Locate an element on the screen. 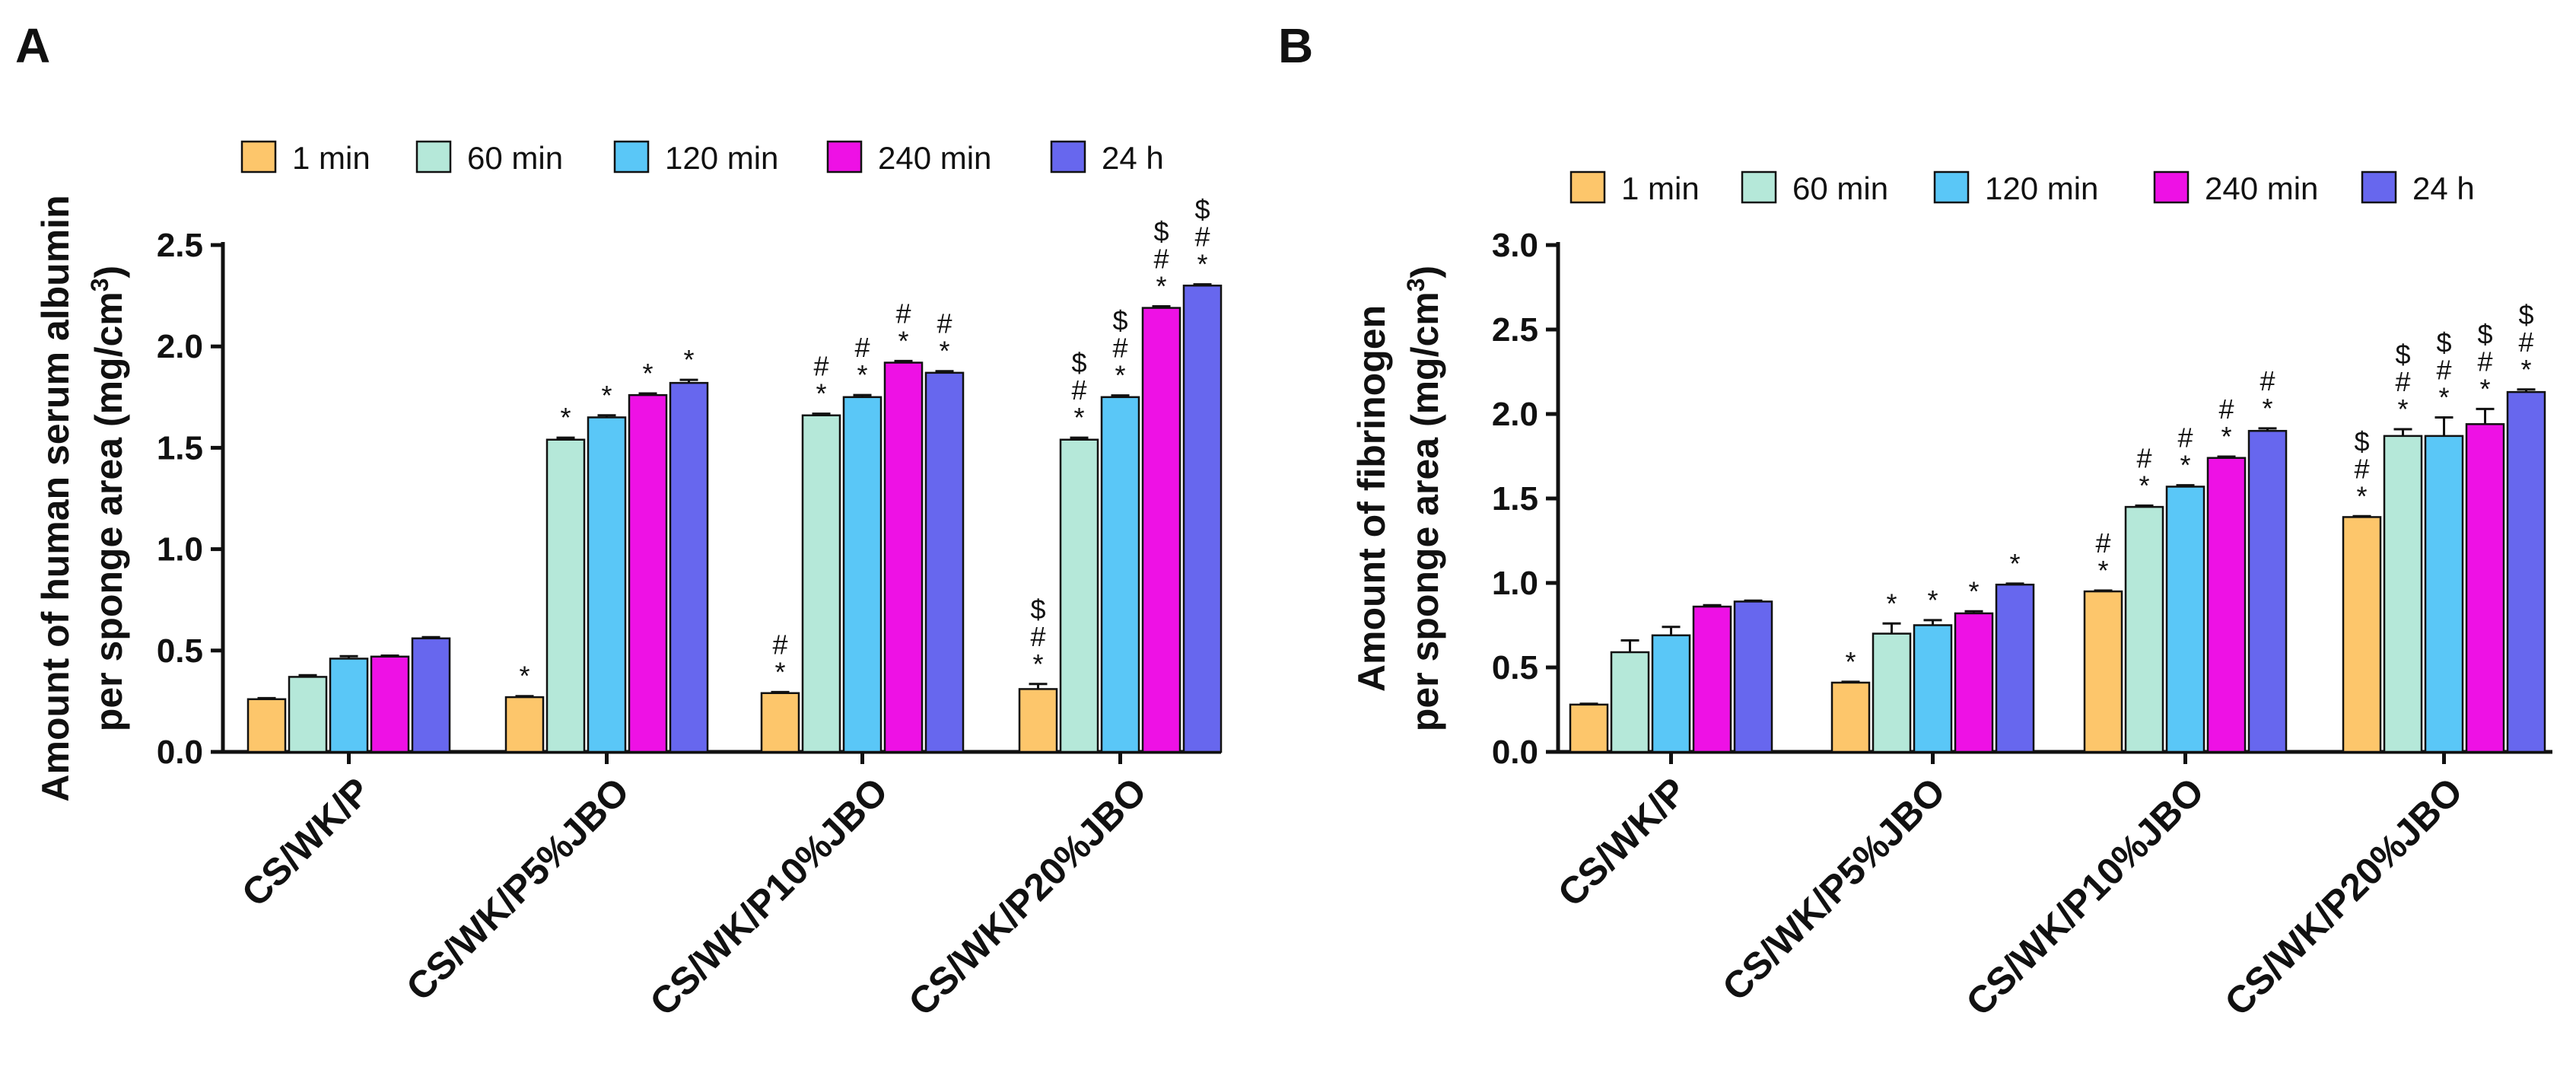 This screenshot has height=1070, width=2576. y-axis-title-paren: ) is located at coordinates (109, 272).